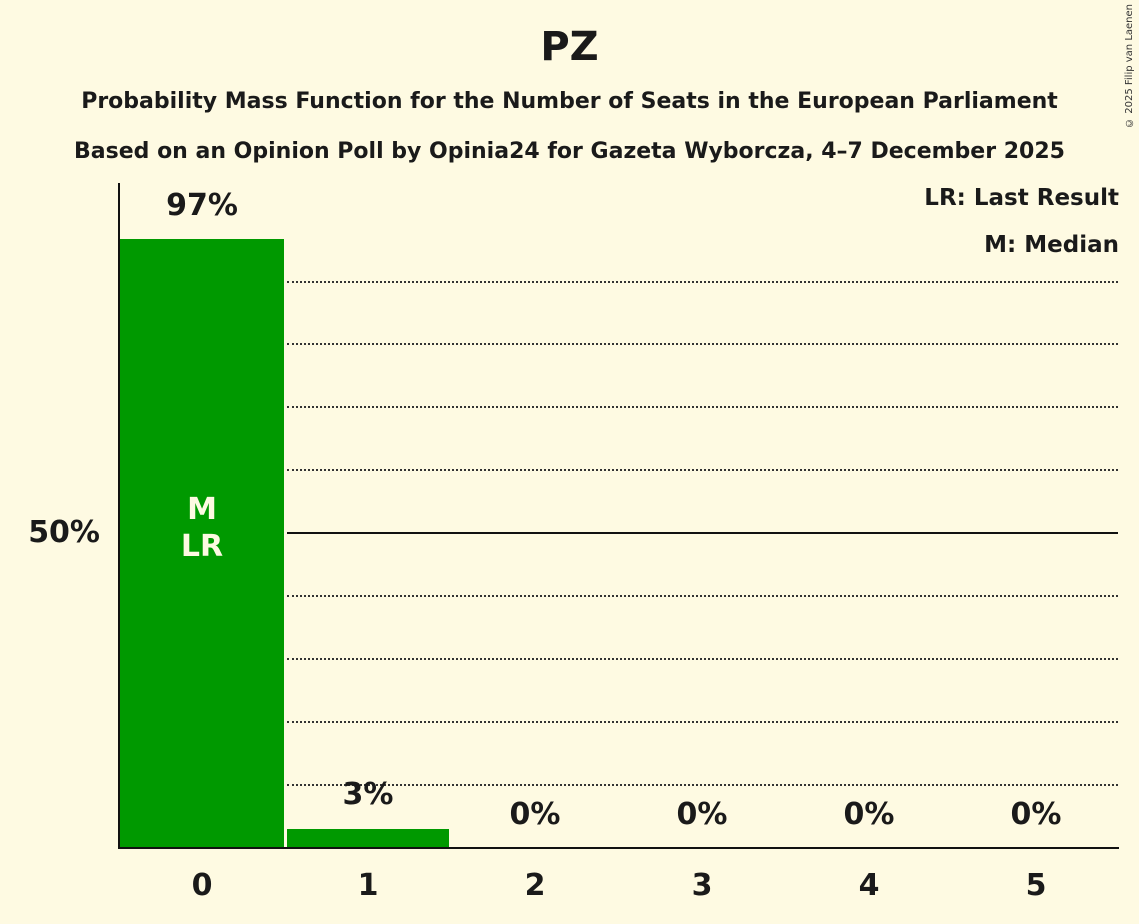 The width and height of the screenshot is (1139, 924). Describe the element at coordinates (869, 814) in the screenshot. I see `value-label-4: 0%` at that location.